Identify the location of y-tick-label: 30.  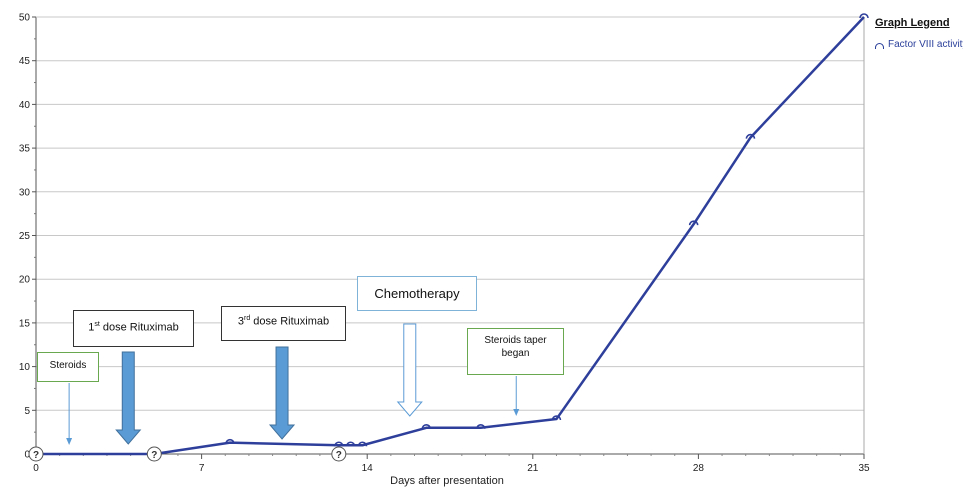
(25, 192).